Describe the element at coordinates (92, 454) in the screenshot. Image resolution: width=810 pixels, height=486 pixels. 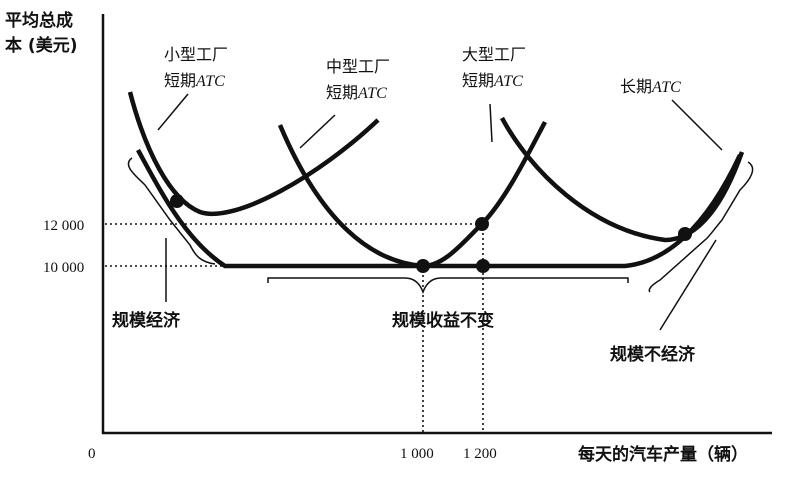
I see `origin-label: 0` at that location.